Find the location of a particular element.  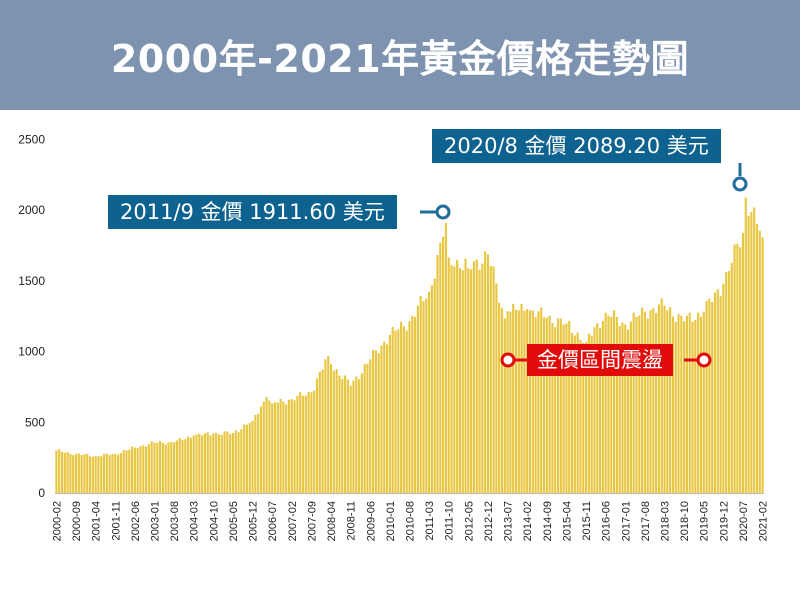

x-tick-label: 2005-12 is located at coordinates (254, 521).